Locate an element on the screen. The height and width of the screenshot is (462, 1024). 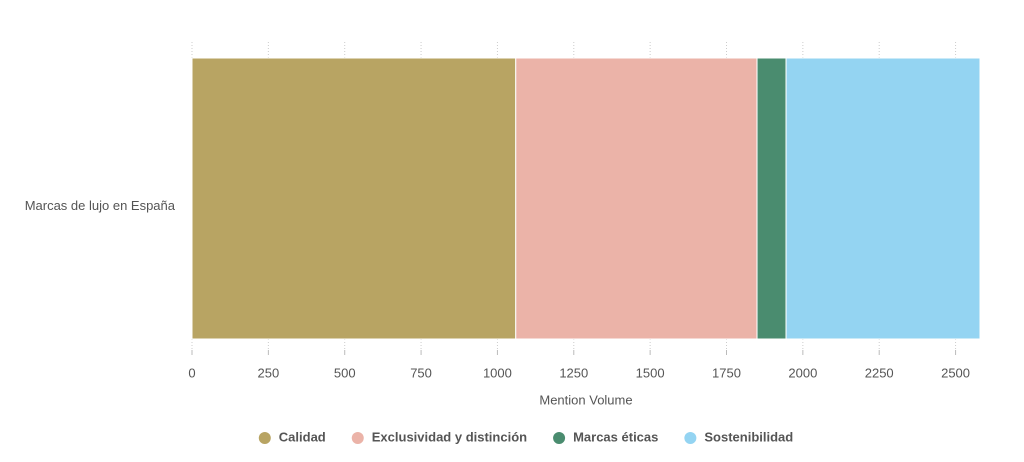
x-tick-label: 2250 is located at coordinates (879, 372).